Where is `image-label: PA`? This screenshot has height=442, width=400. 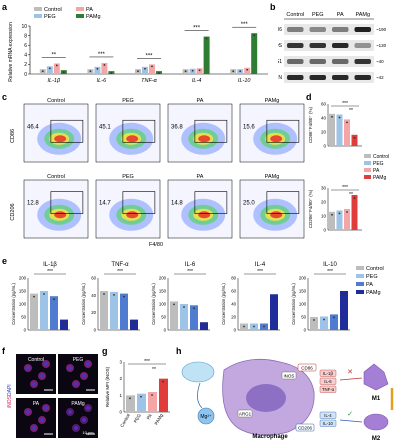 image-label: PA is located at coordinates (36, 404).